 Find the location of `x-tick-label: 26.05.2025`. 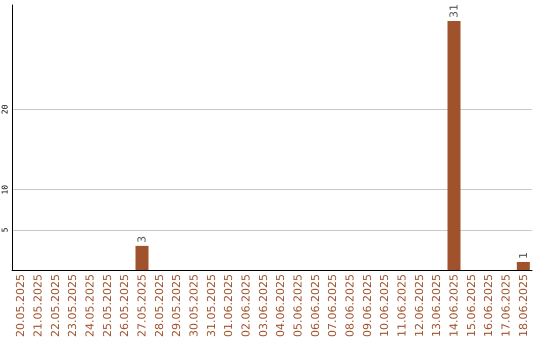

x-tick-label: 26.05.2025 is located at coordinates (125, 305).